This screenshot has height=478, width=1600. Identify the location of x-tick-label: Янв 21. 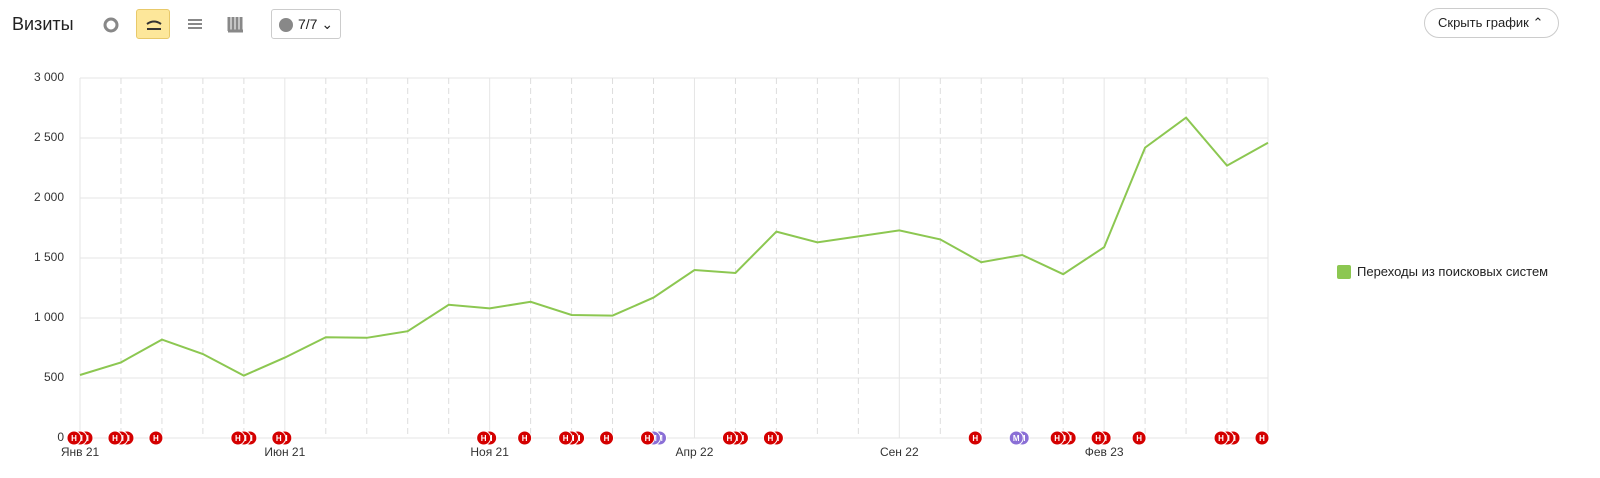
(80, 452).